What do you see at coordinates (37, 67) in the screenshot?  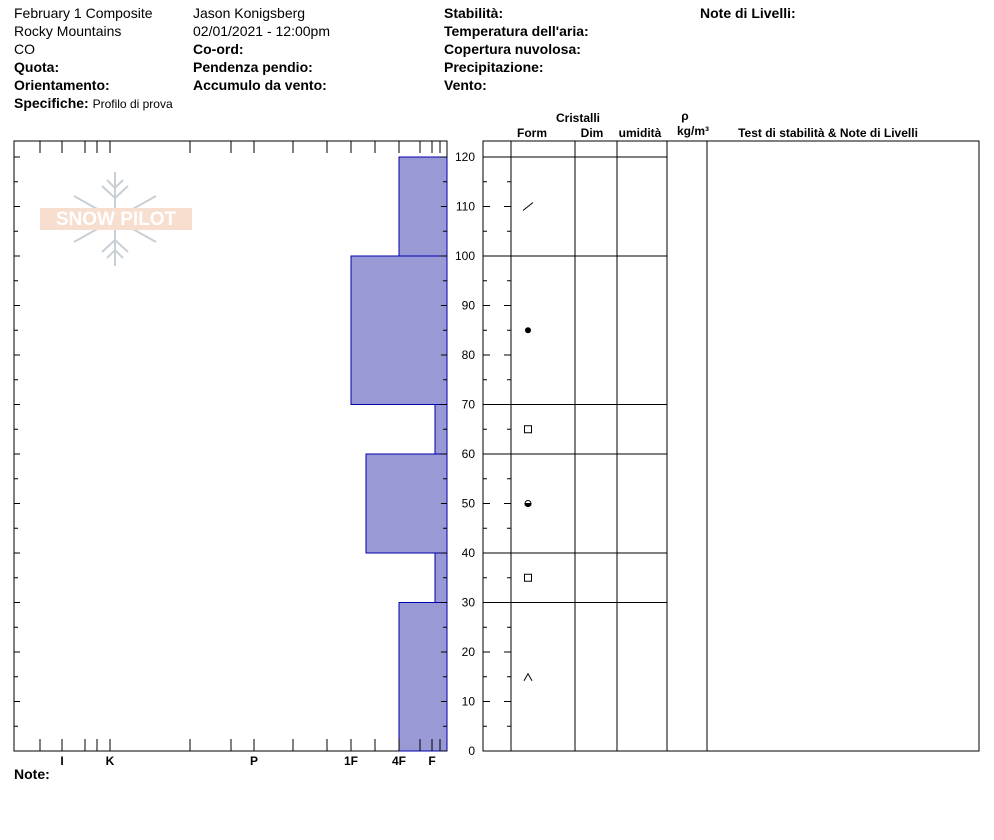 I see `quota-label: Quota:` at bounding box center [37, 67].